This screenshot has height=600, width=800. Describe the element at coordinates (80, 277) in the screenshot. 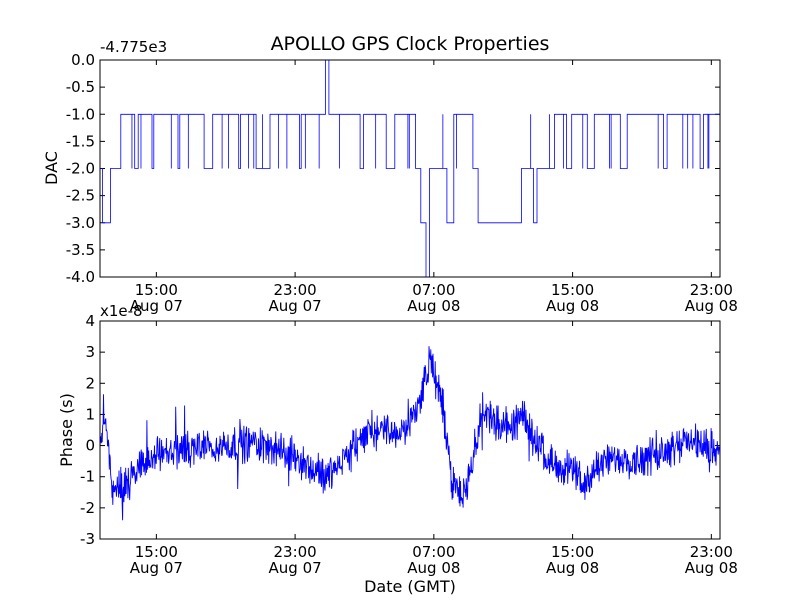

I see `y-tick-label: -4.0` at that location.